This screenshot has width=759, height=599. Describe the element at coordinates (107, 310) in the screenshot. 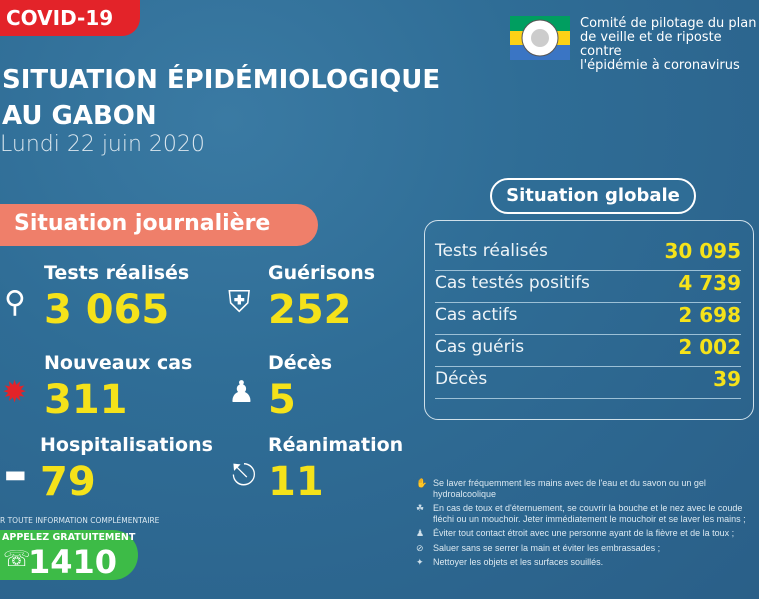

I see `daily-tests-value: 3 065` at that location.